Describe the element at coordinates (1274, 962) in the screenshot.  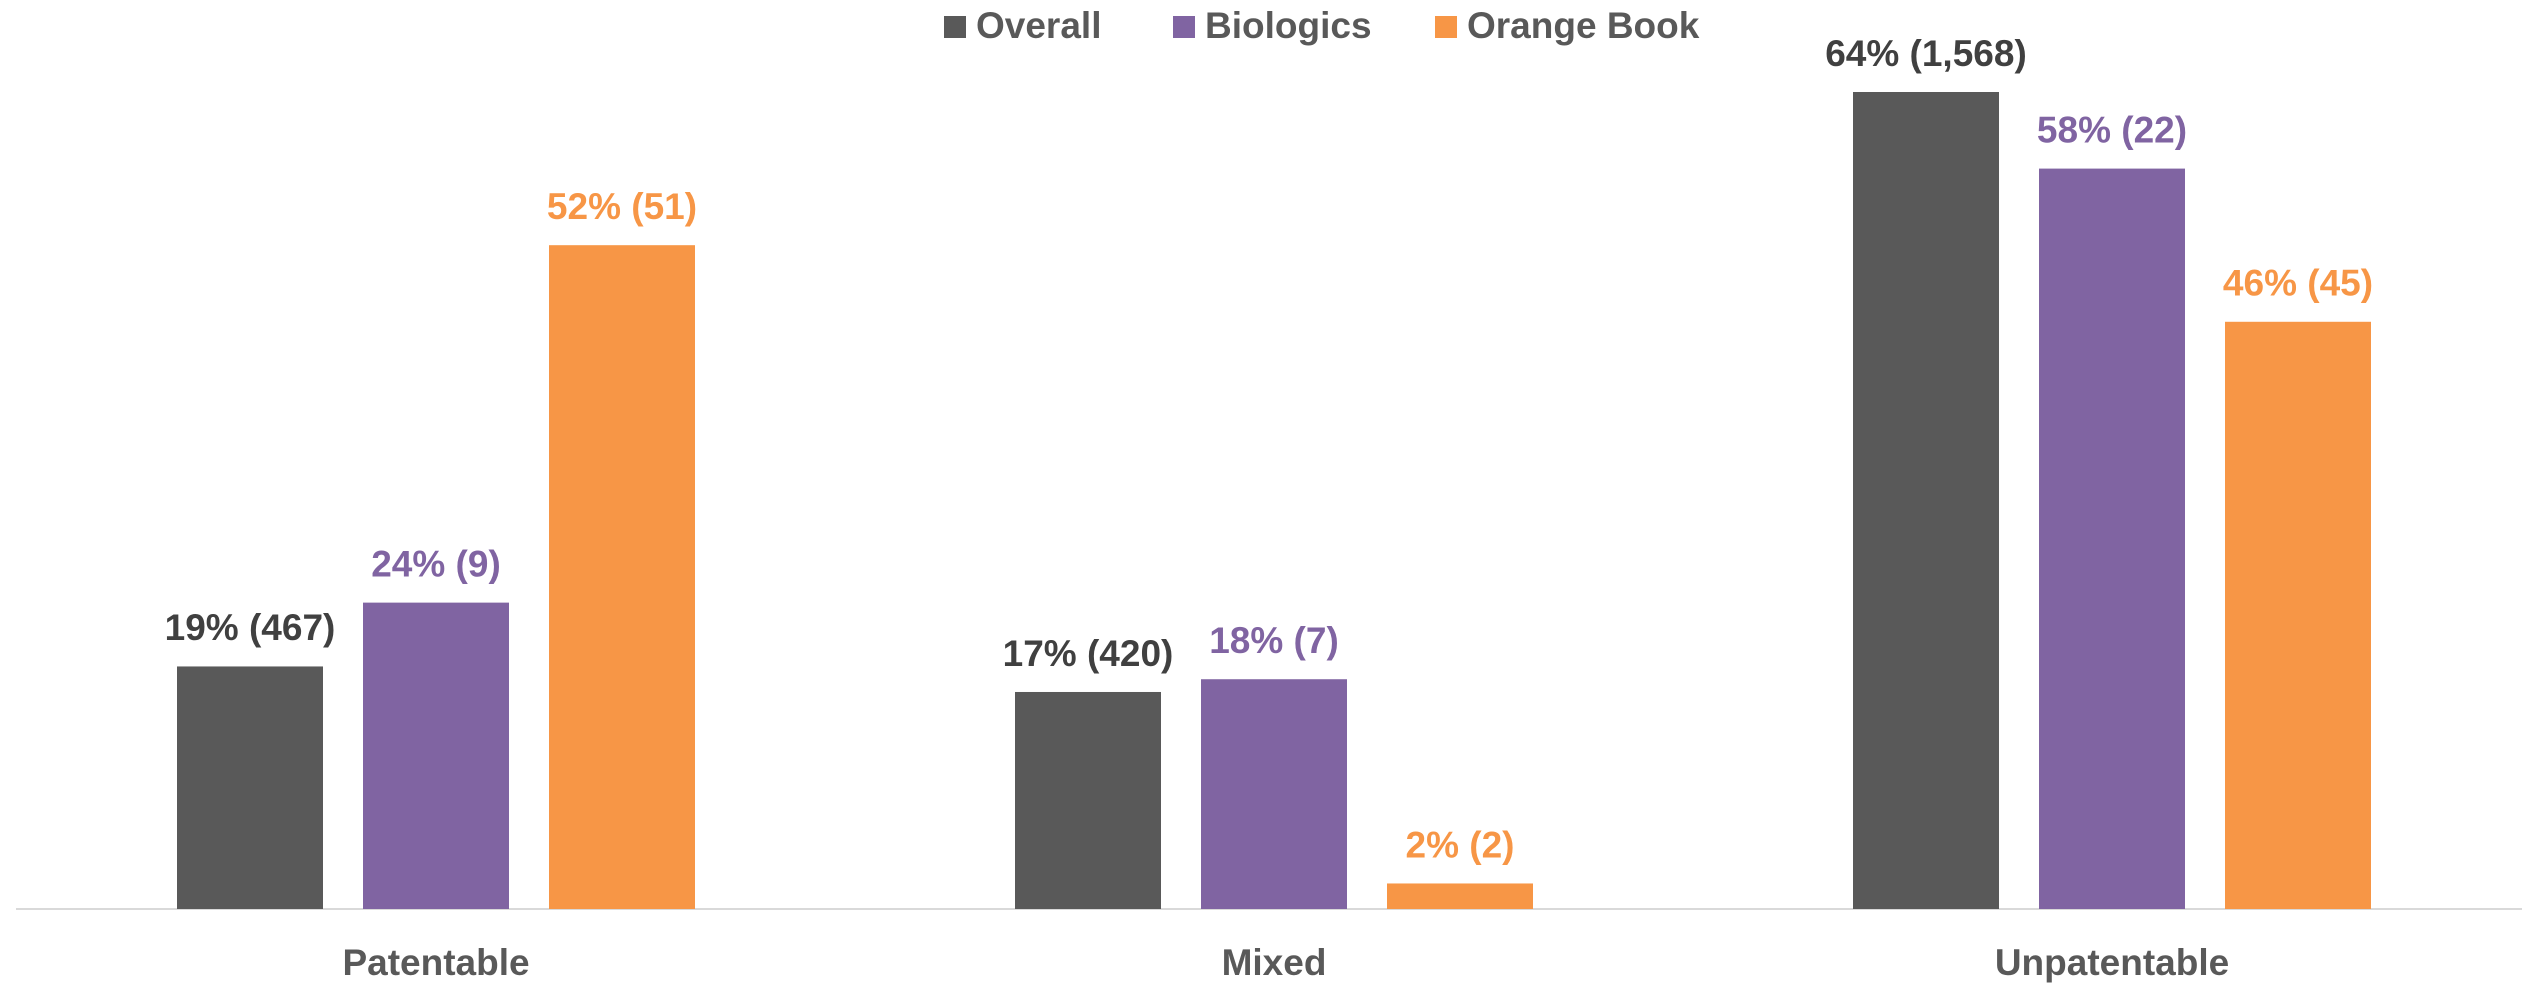
I see `x-tick-label: Mixed` at that location.